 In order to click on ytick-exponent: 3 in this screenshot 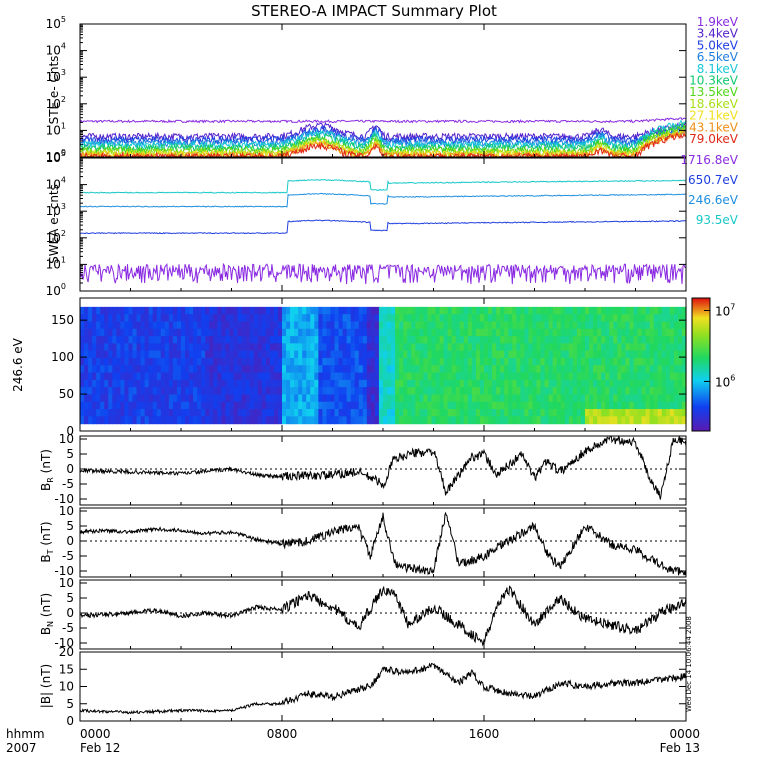, I will do `click(63, 206)`.